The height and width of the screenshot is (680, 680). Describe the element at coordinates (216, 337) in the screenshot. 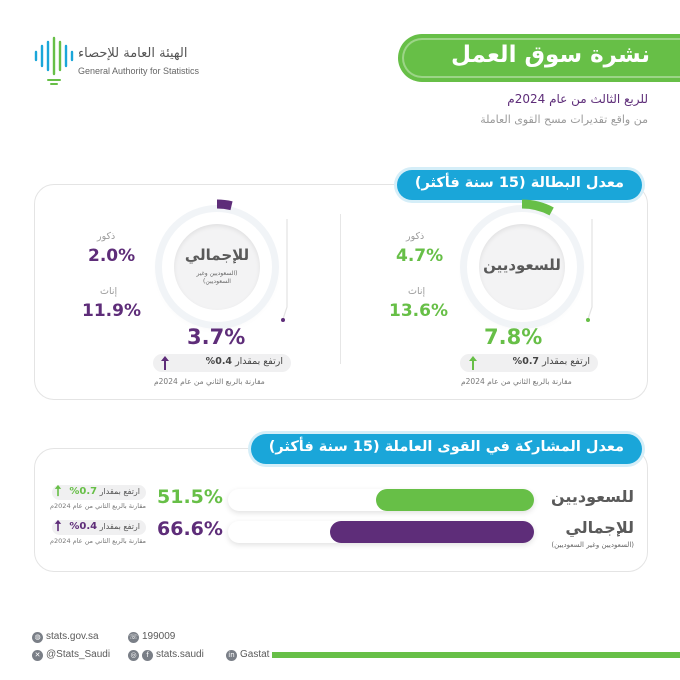

I see `overall-unemployment-total: 3.7%` at that location.